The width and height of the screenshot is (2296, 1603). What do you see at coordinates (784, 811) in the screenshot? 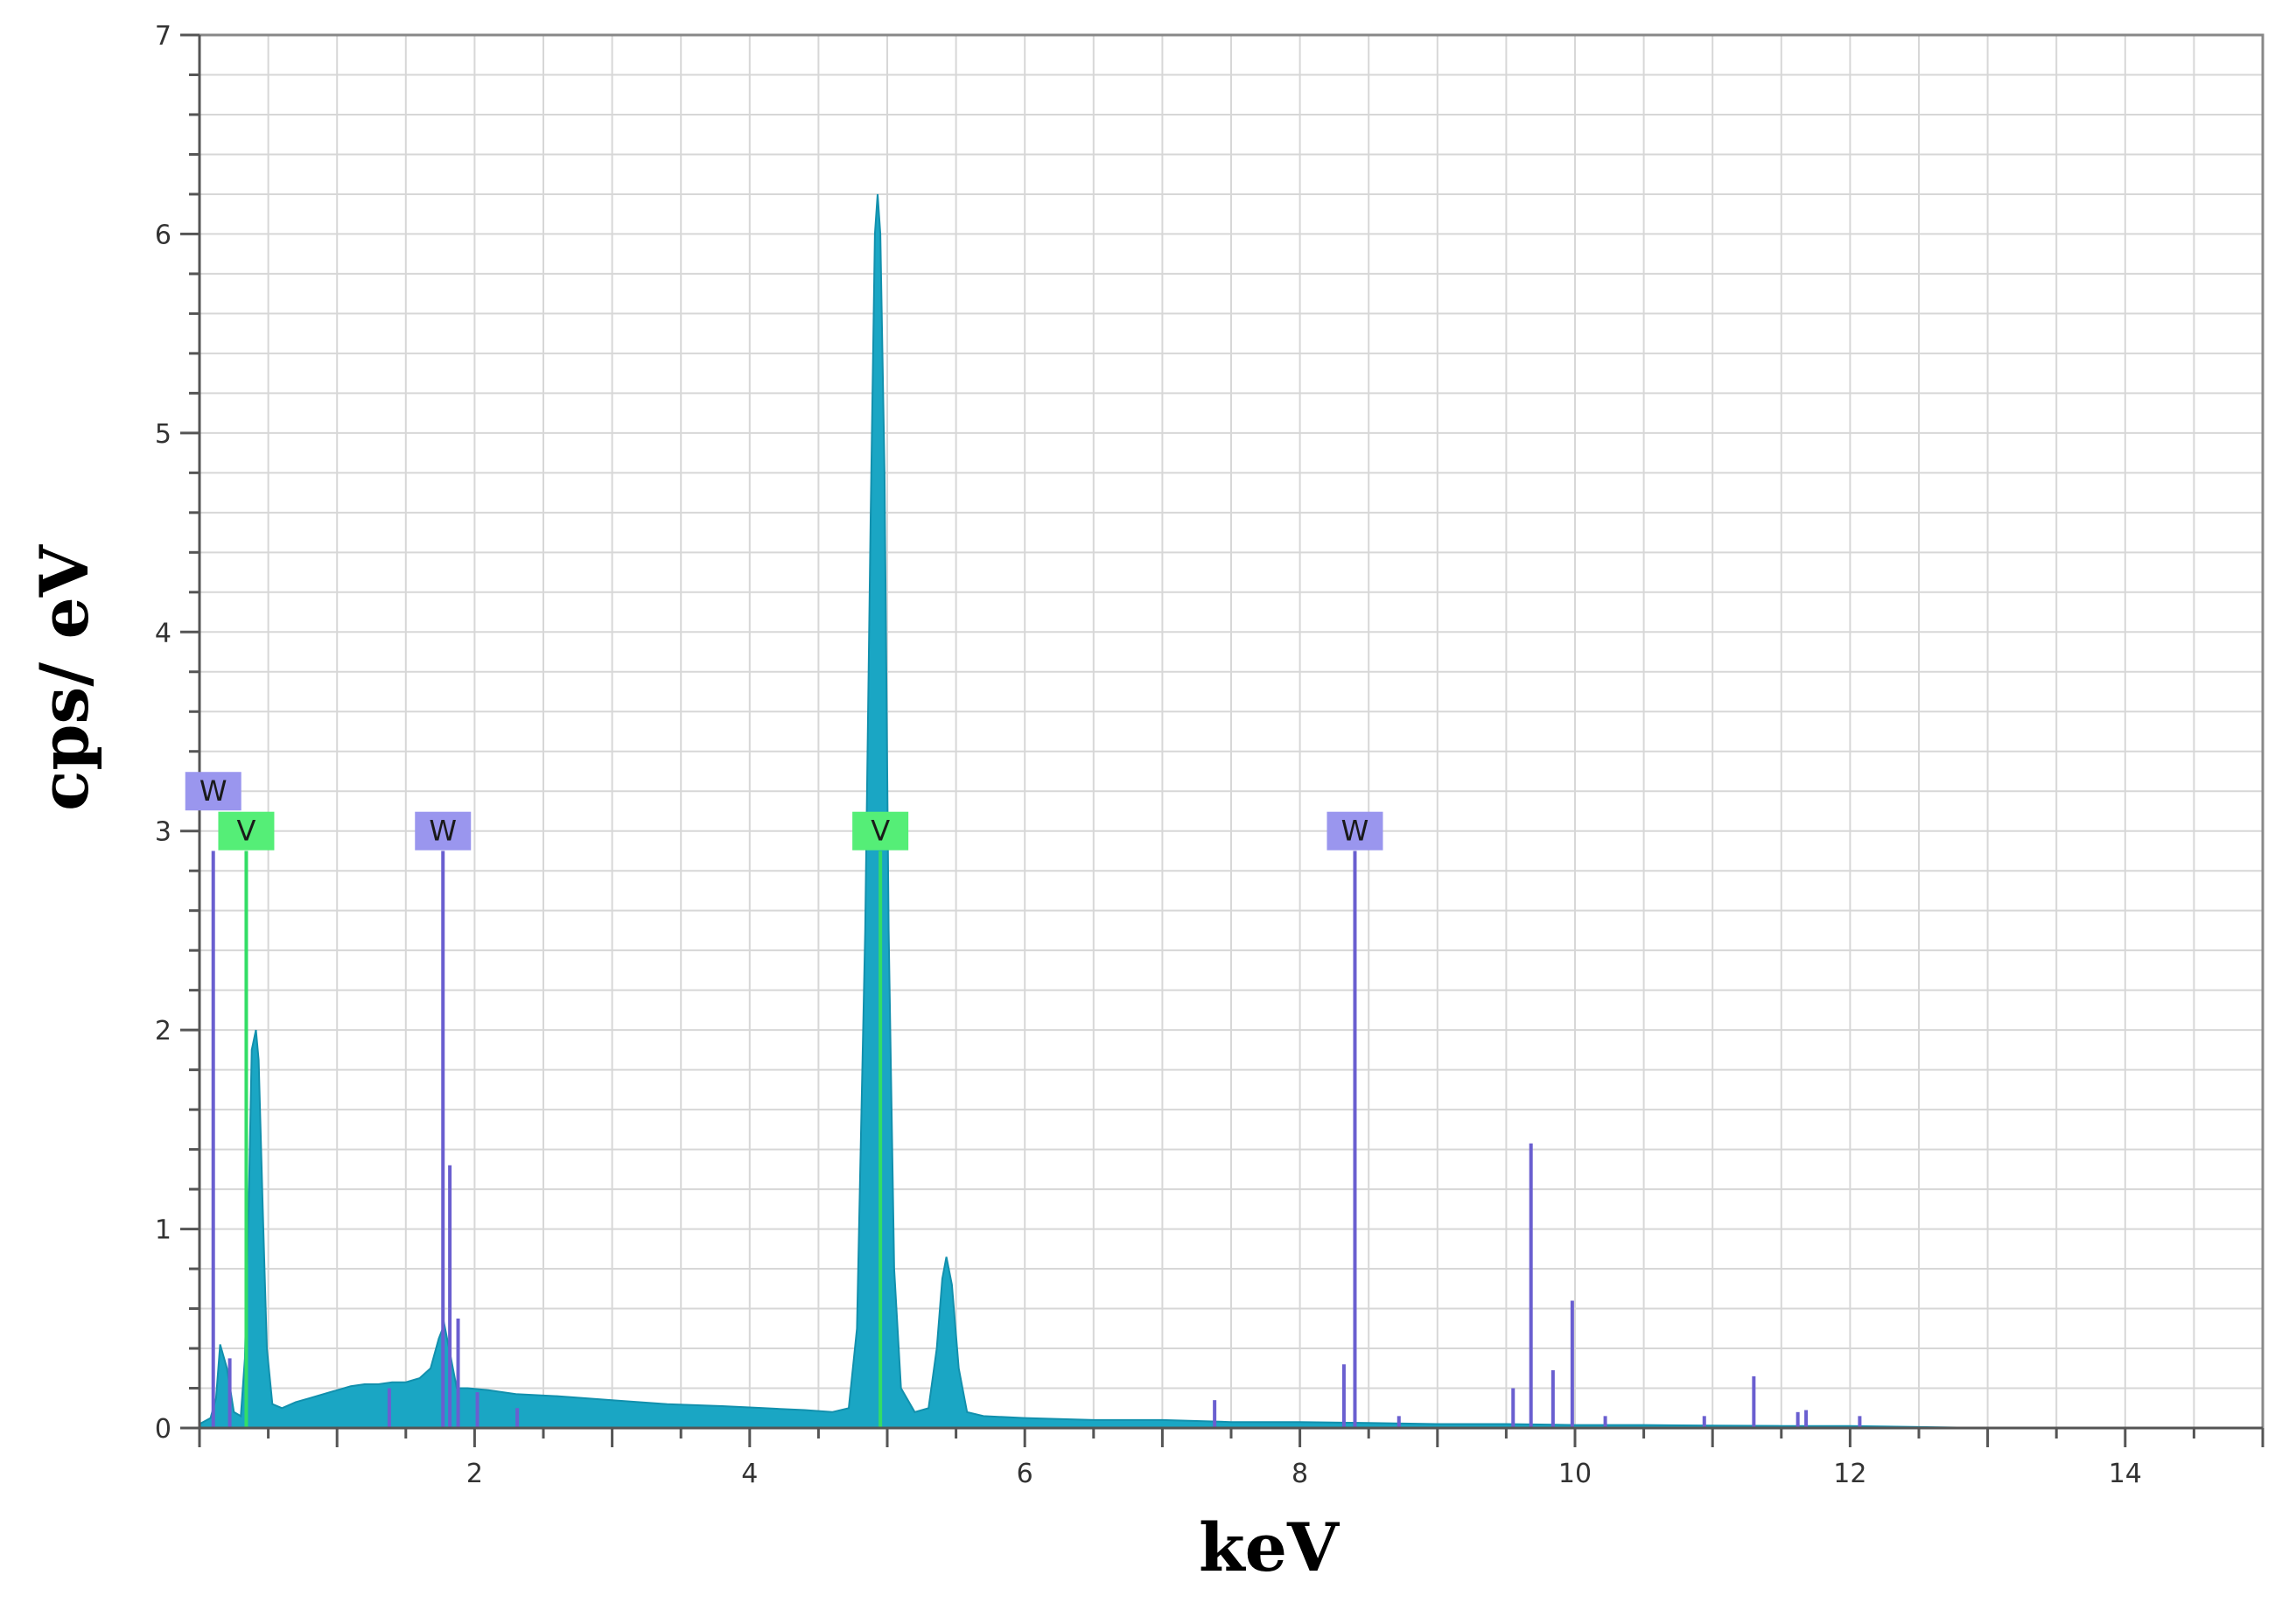
I see `marker-labels: WV W V W` at bounding box center [784, 811].